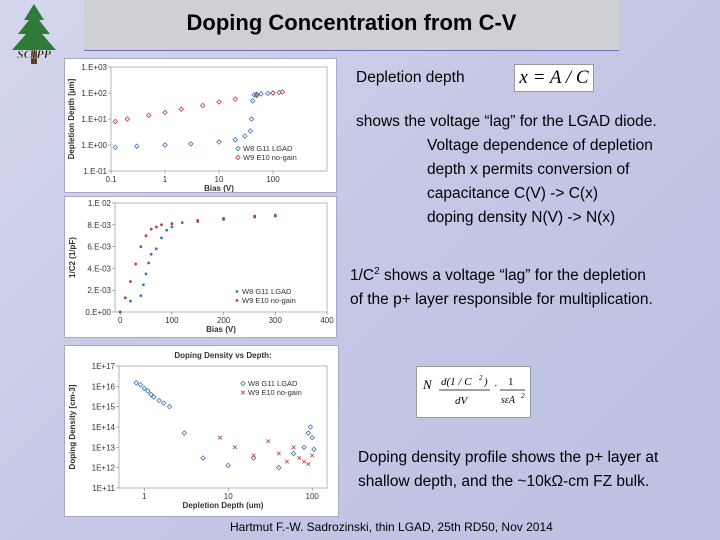  What do you see at coordinates (99, 247) in the screenshot?
I see `y-tick-label: 6.E-03` at bounding box center [99, 247].